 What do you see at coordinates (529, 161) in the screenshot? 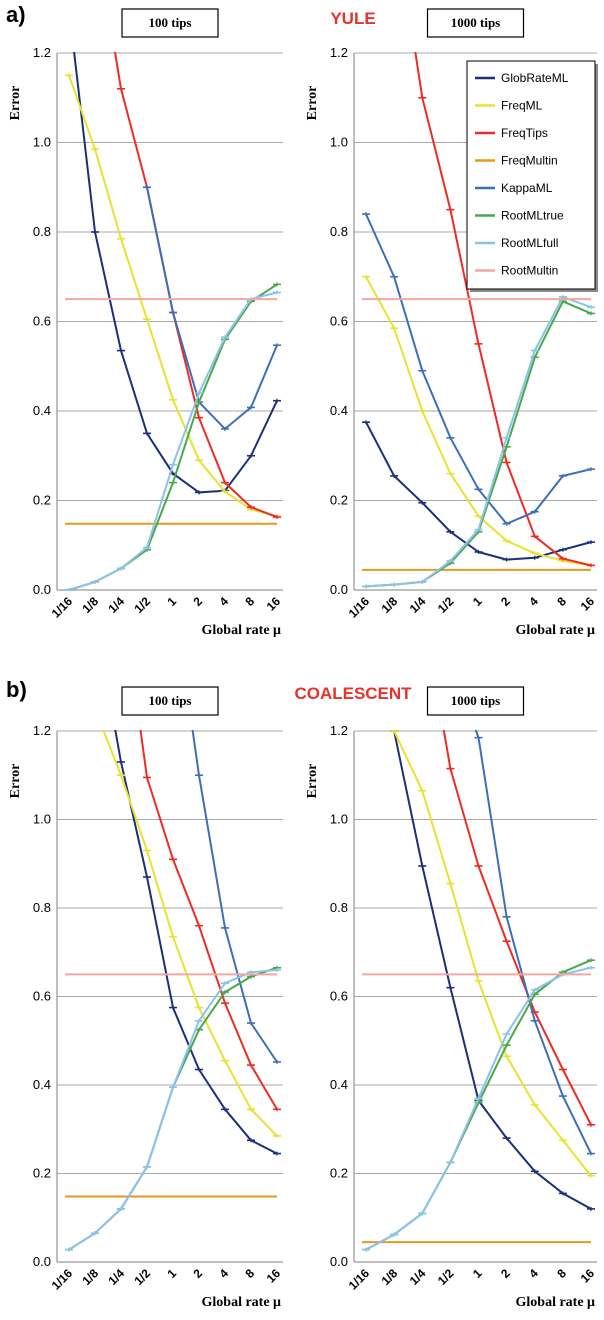
I see `legend-label: FreqMultin` at bounding box center [529, 161].